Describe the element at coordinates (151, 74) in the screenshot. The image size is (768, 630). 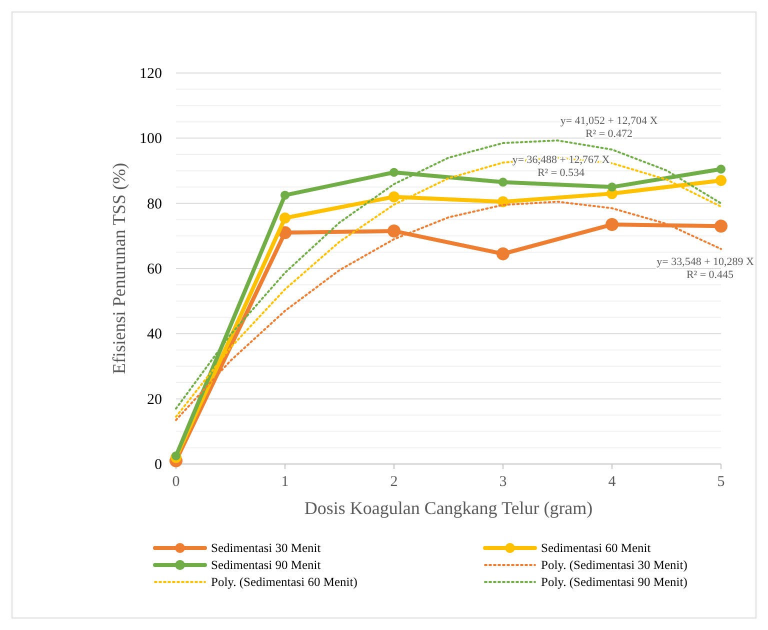
I see `y-tick-label: 120` at that location.